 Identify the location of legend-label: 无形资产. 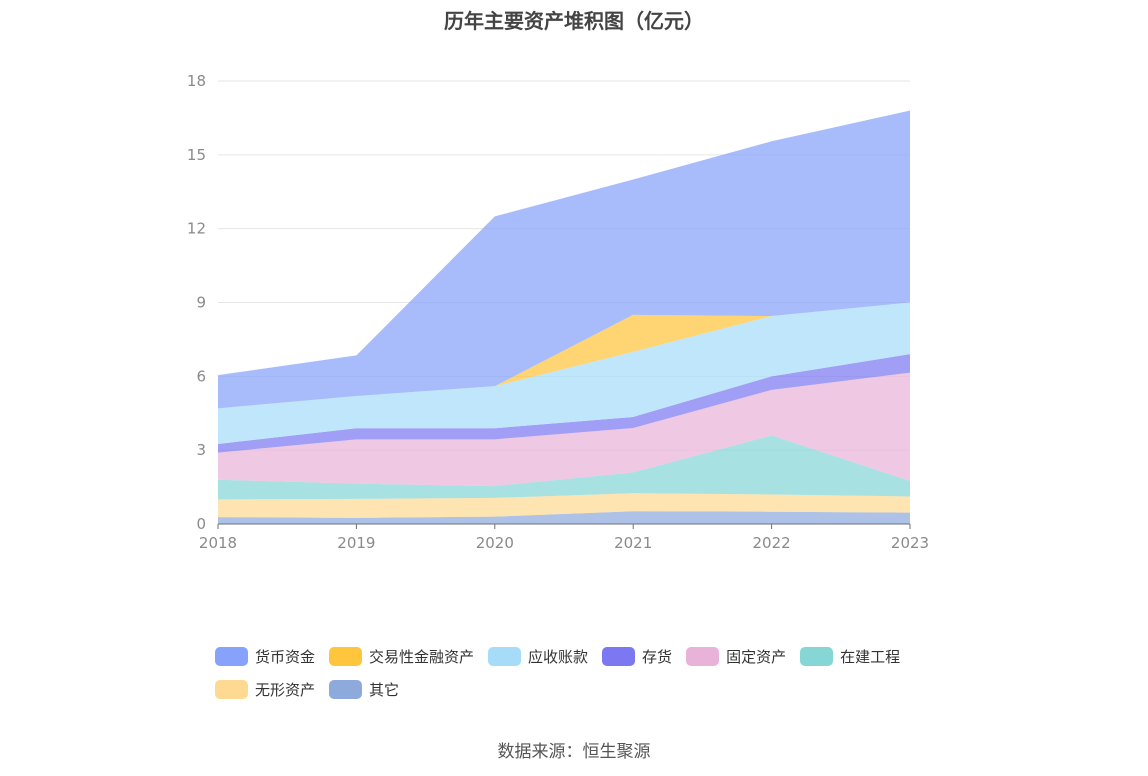
(285, 690).